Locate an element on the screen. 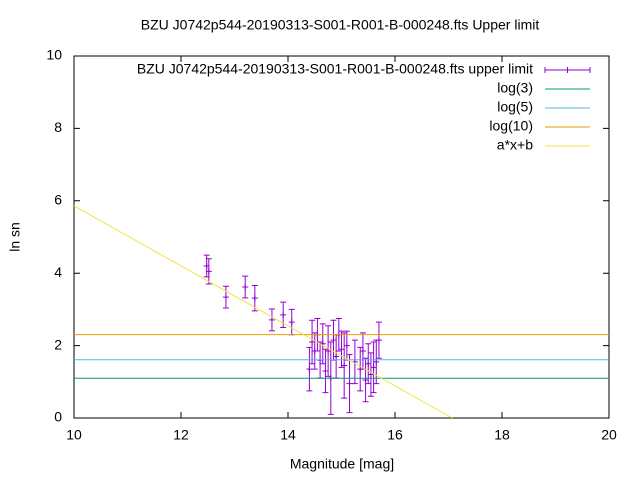  x-tick-label: 14 is located at coordinates (288, 435).